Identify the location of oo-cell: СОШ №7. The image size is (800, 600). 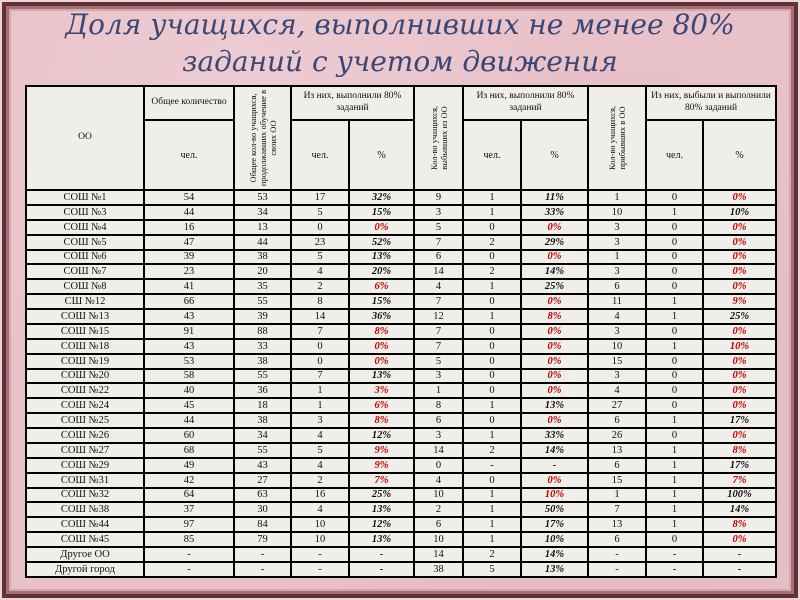
(85, 272).